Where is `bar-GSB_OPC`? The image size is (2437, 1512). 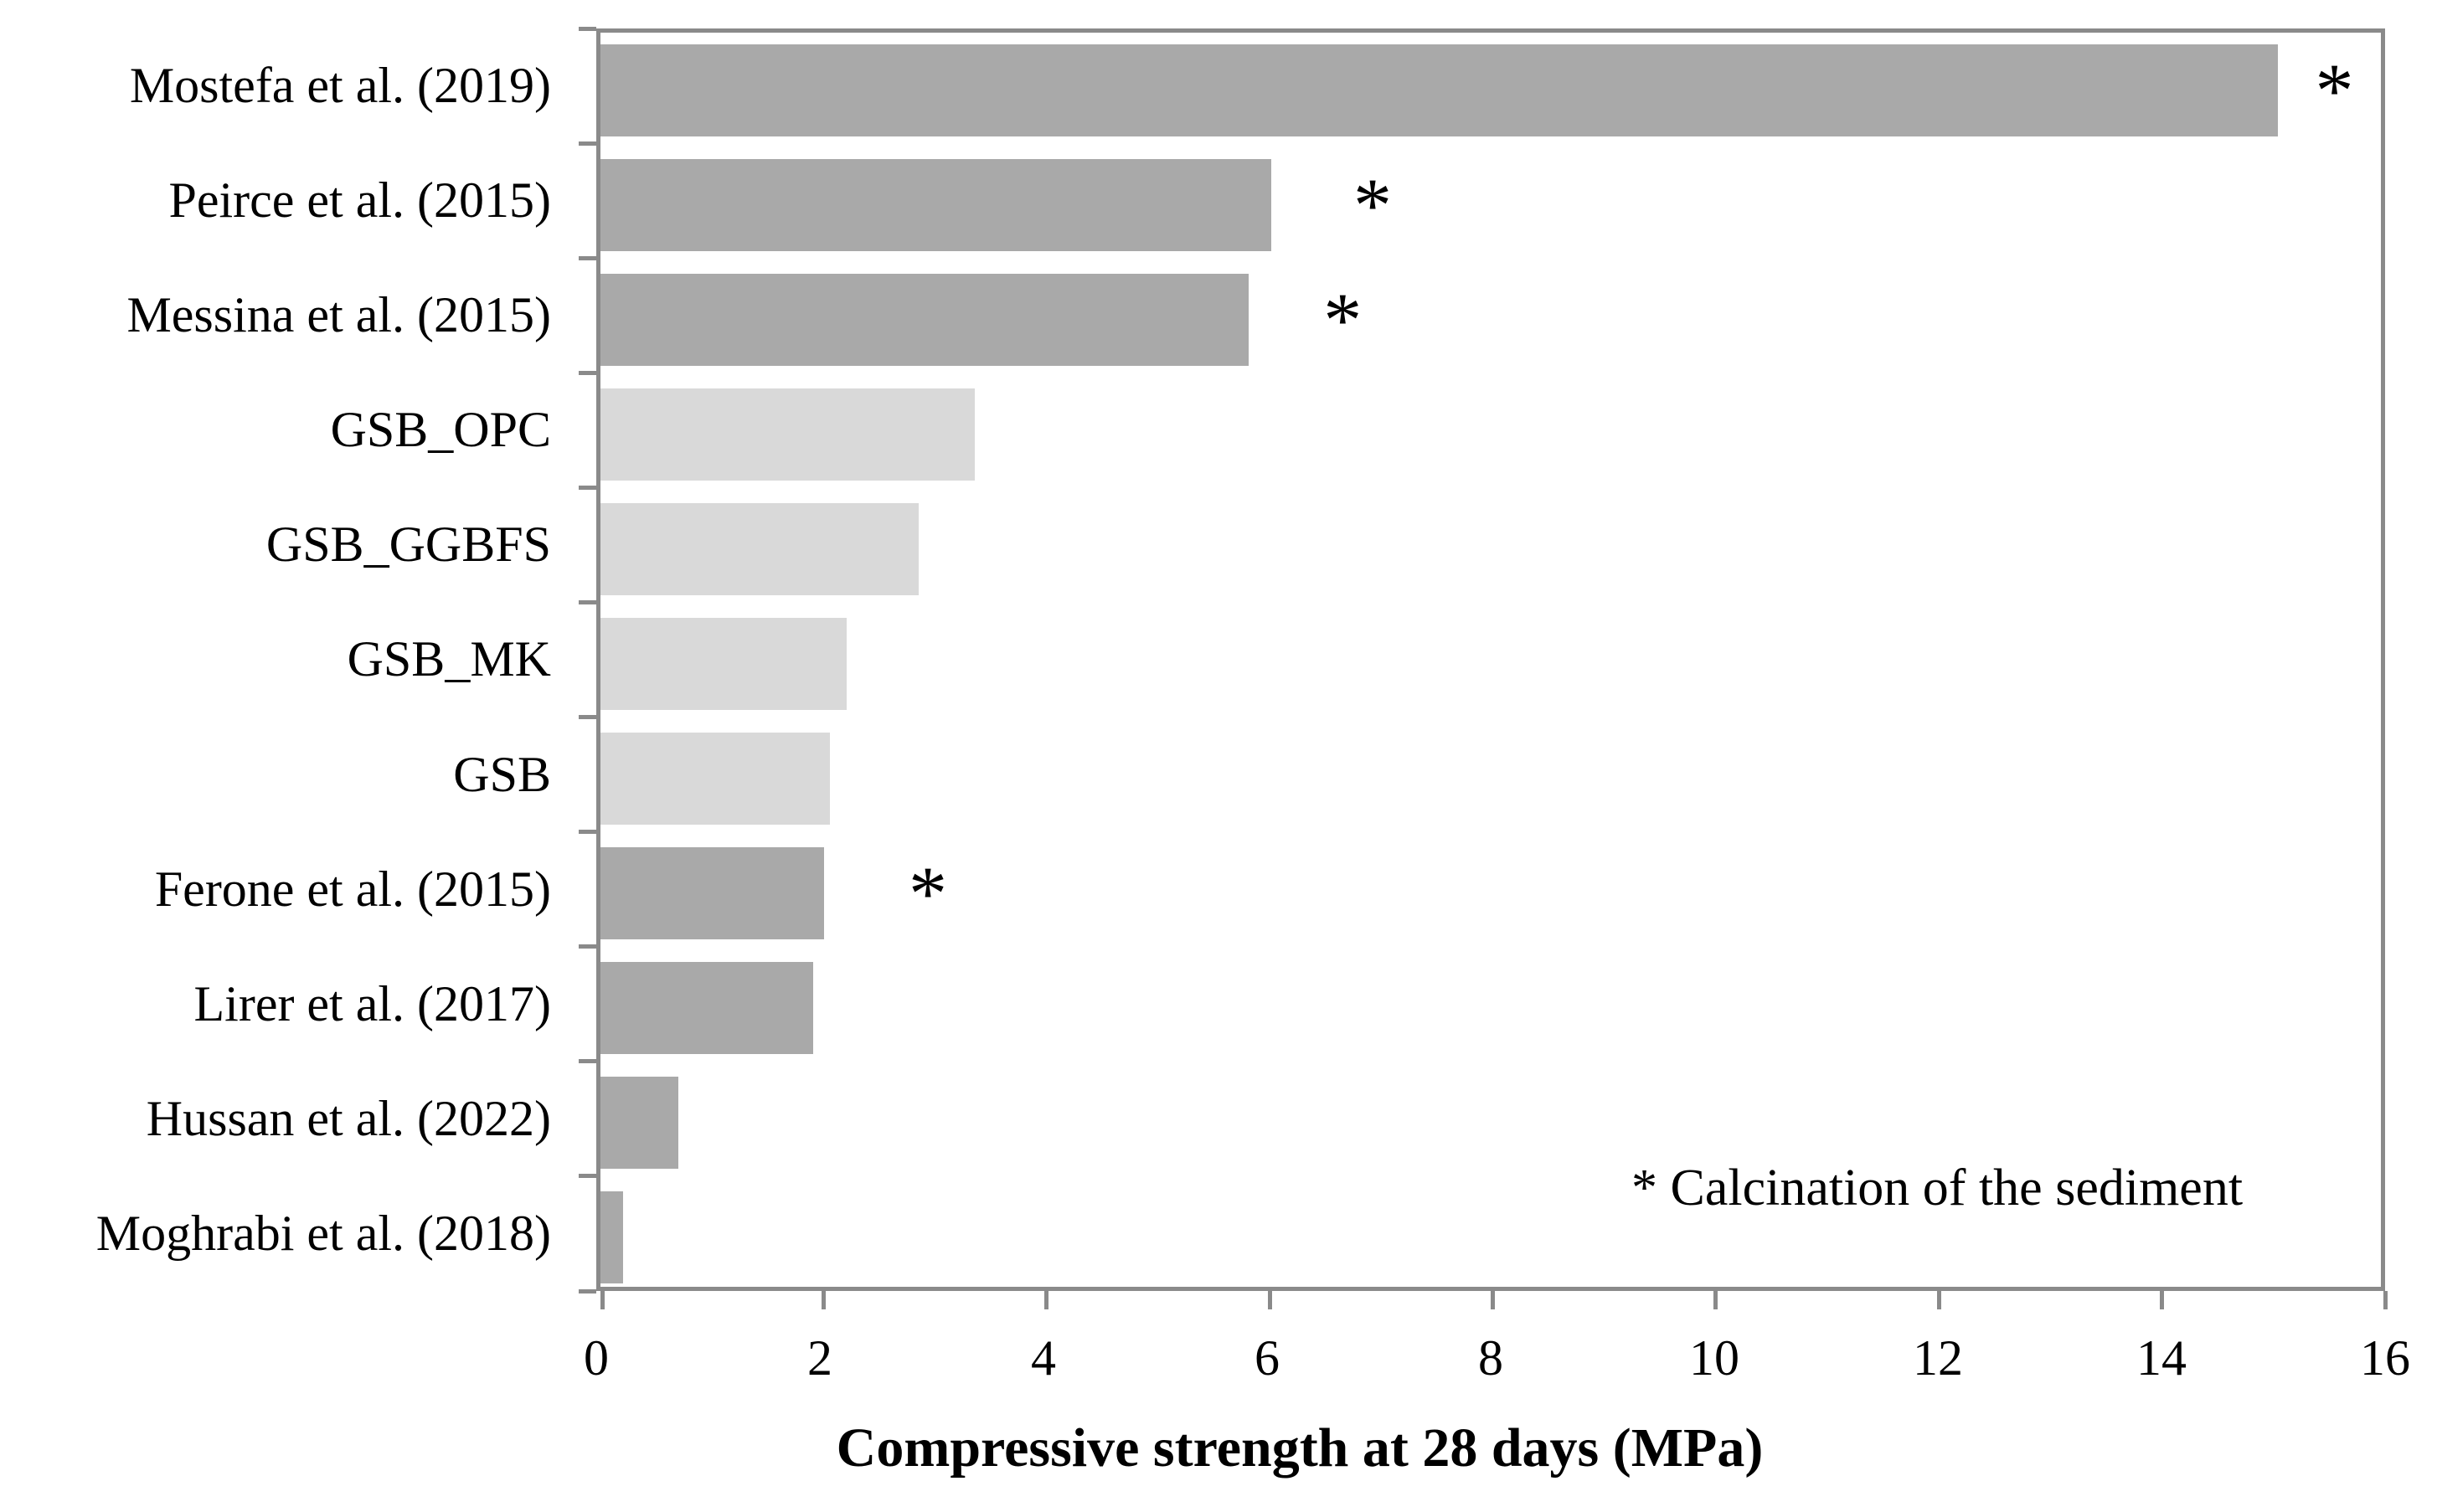 bar-GSB_OPC is located at coordinates (788, 434).